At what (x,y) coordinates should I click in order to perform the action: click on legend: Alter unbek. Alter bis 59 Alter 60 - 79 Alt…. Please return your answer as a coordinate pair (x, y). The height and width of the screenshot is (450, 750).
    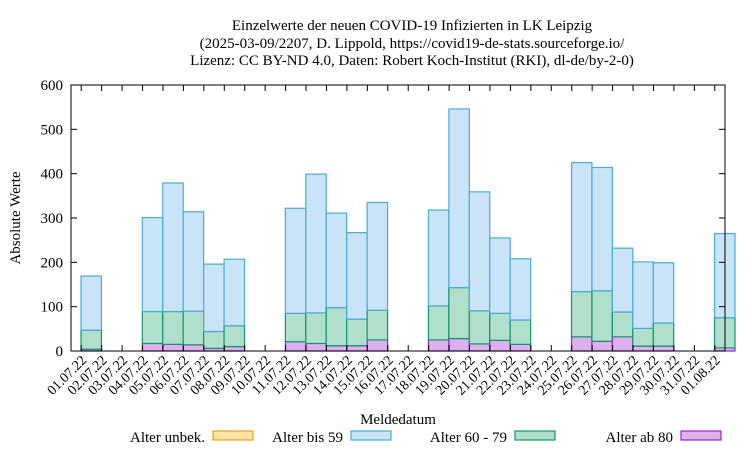
    Looking at the image, I should click on (426, 438).